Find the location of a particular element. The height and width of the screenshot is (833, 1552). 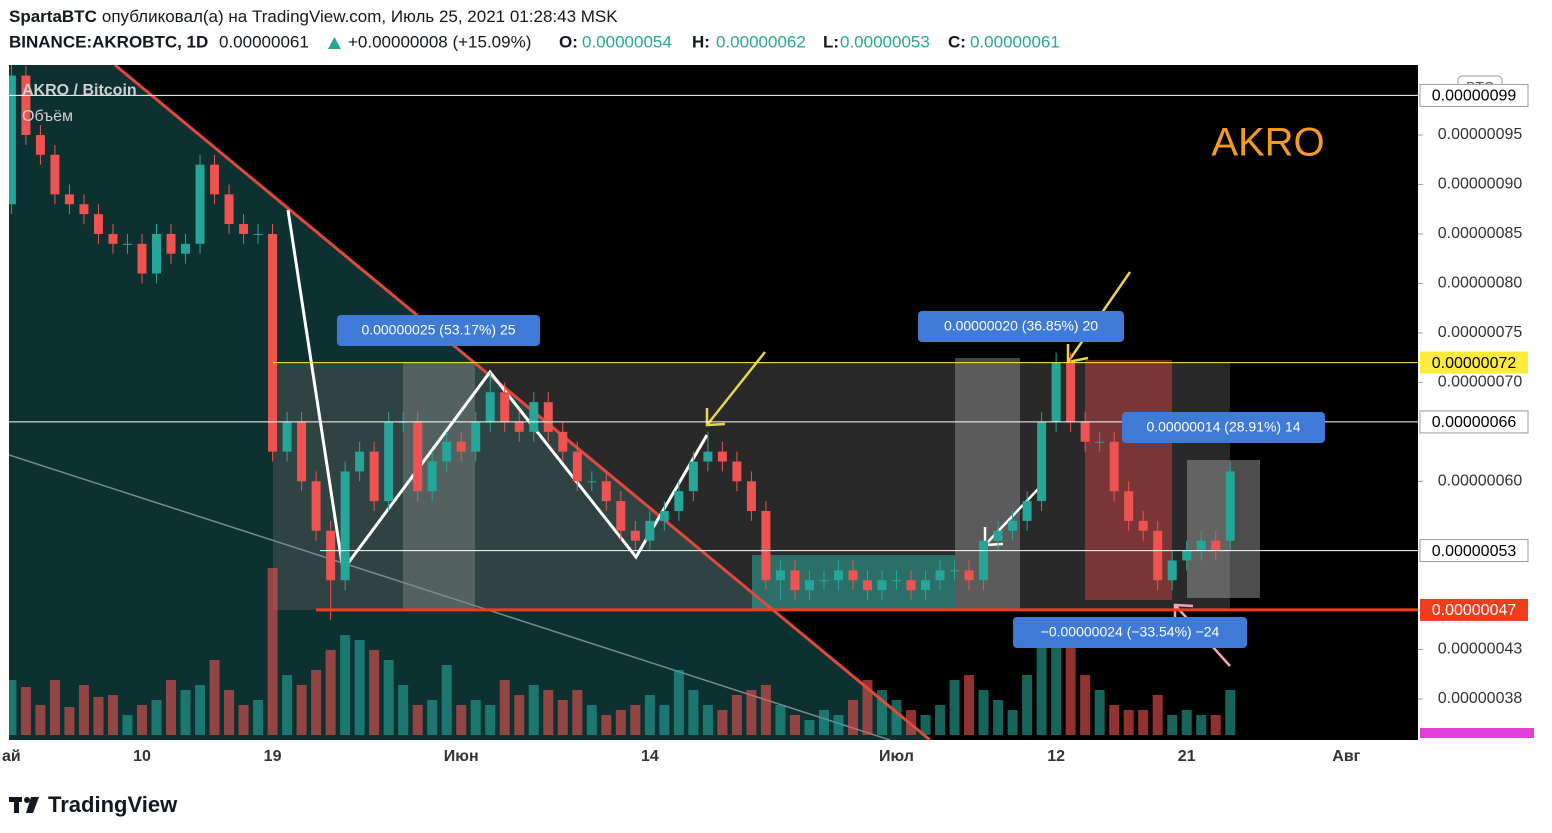

change: +0.00000008 (+15.09%) is located at coordinates (439, 41).